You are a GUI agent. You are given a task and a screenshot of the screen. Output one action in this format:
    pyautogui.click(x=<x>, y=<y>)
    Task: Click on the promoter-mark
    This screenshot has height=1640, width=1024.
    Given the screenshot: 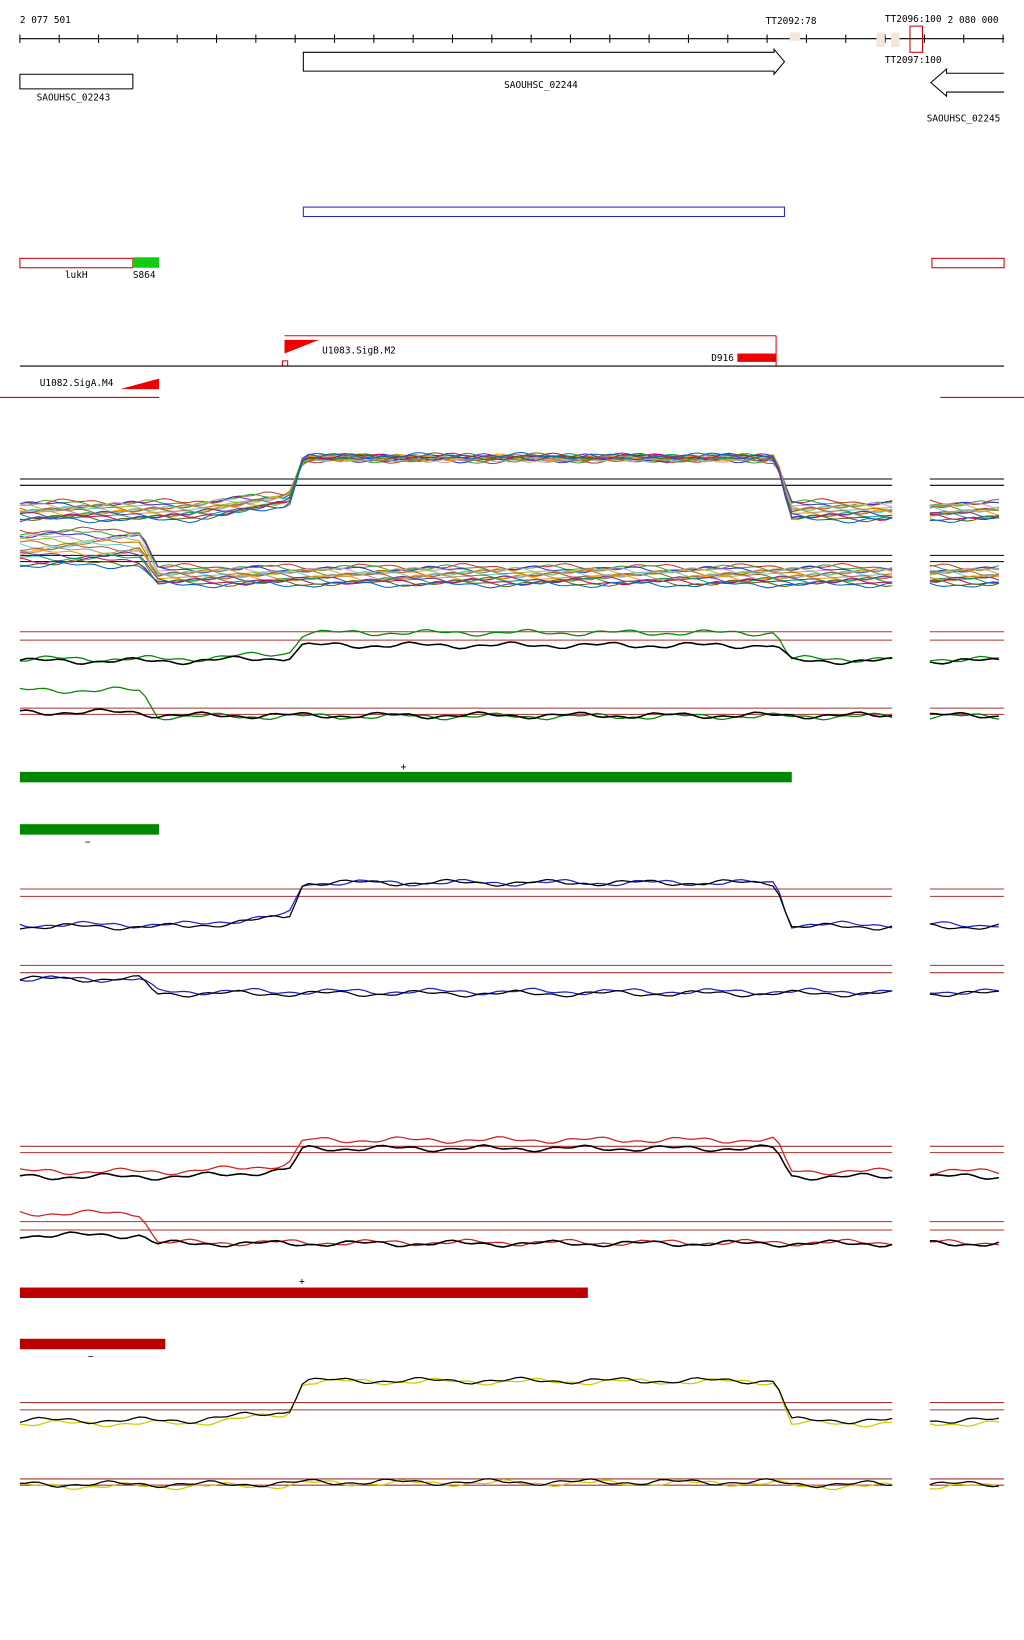 What is the action you would take?
    pyautogui.click(x=285, y=363)
    